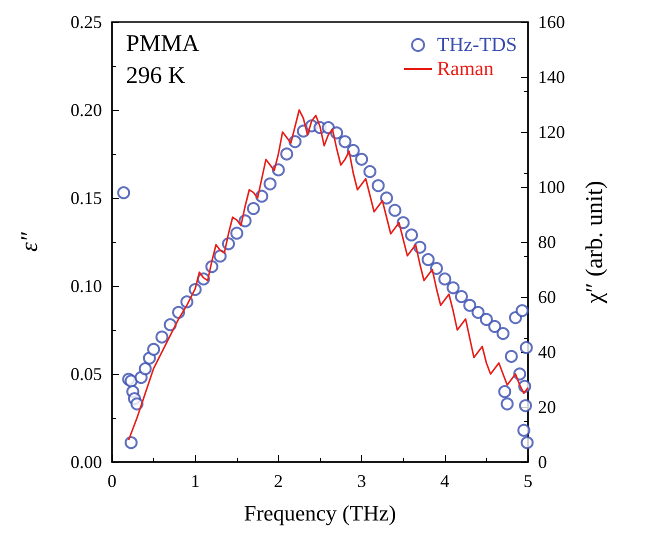 This screenshot has height=542, width=653. Describe the element at coordinates (445, 481) in the screenshot. I see `x-tick-label: 4` at that location.